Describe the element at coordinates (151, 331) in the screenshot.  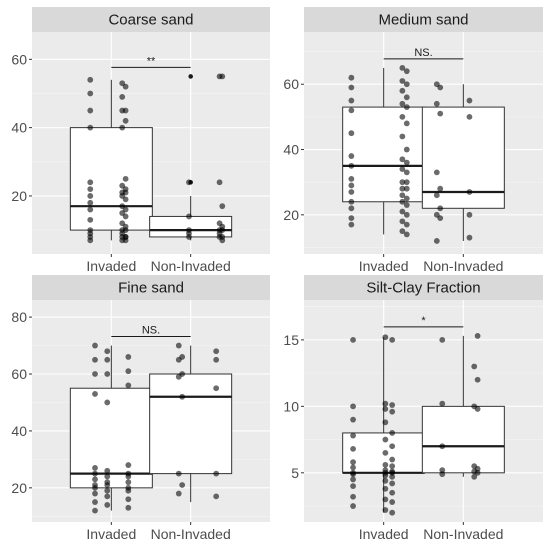
I see `significance-label: NS.` at that location.